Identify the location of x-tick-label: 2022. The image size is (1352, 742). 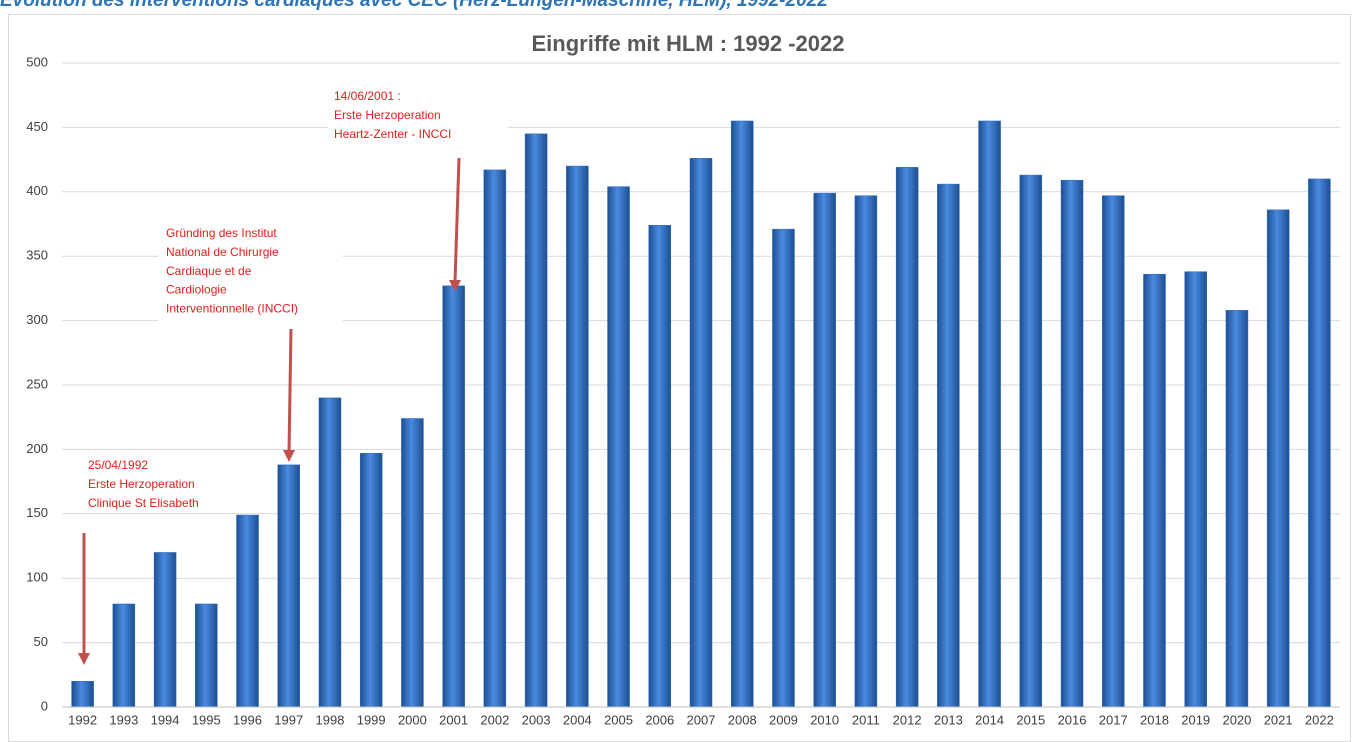
(1319, 719).